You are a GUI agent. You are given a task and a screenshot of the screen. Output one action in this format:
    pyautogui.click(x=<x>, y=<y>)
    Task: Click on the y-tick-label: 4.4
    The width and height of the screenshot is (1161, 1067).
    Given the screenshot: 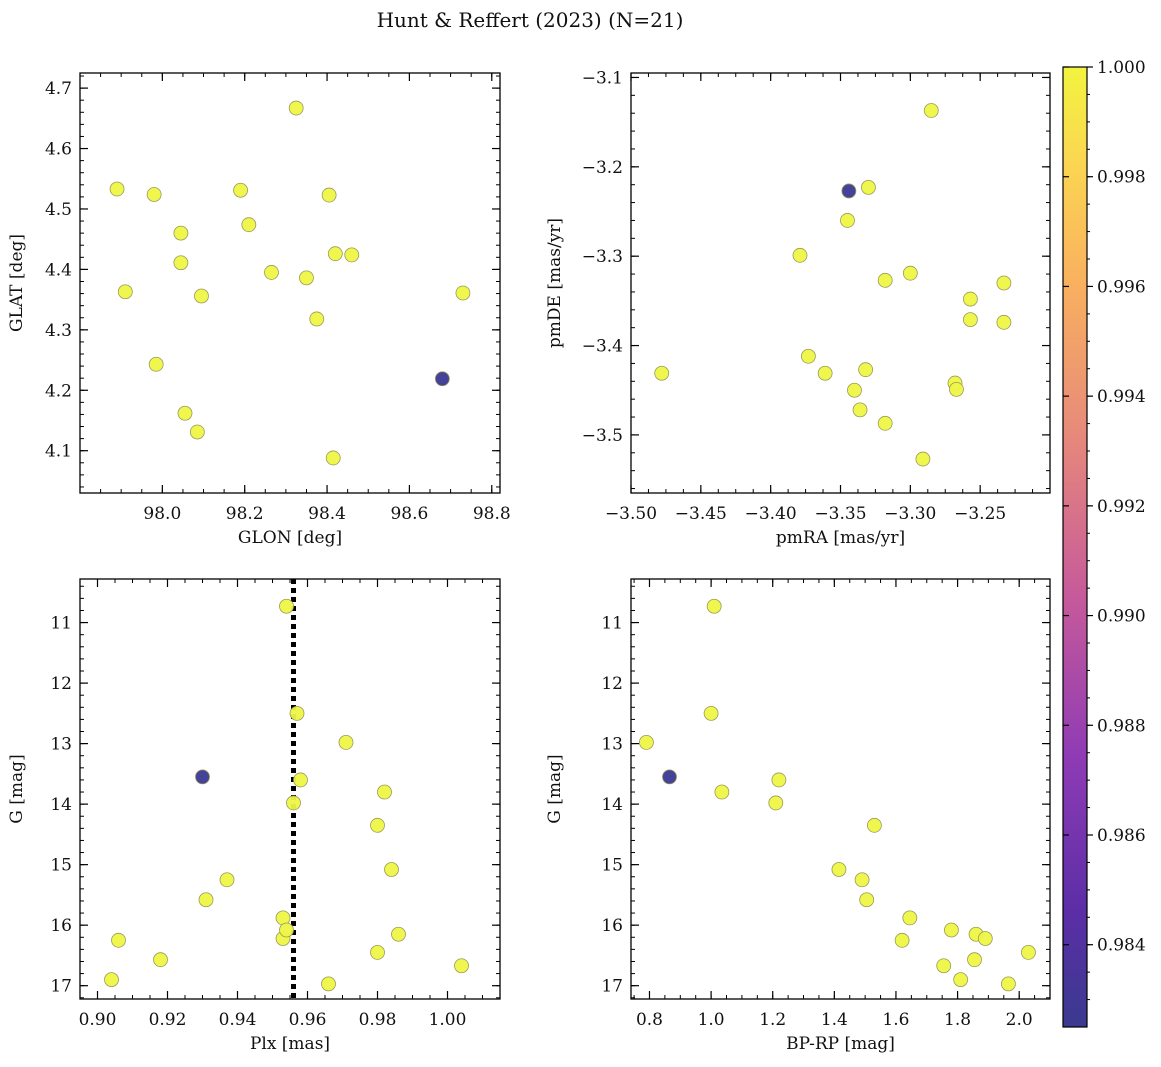 What is the action you would take?
    pyautogui.click(x=58, y=270)
    